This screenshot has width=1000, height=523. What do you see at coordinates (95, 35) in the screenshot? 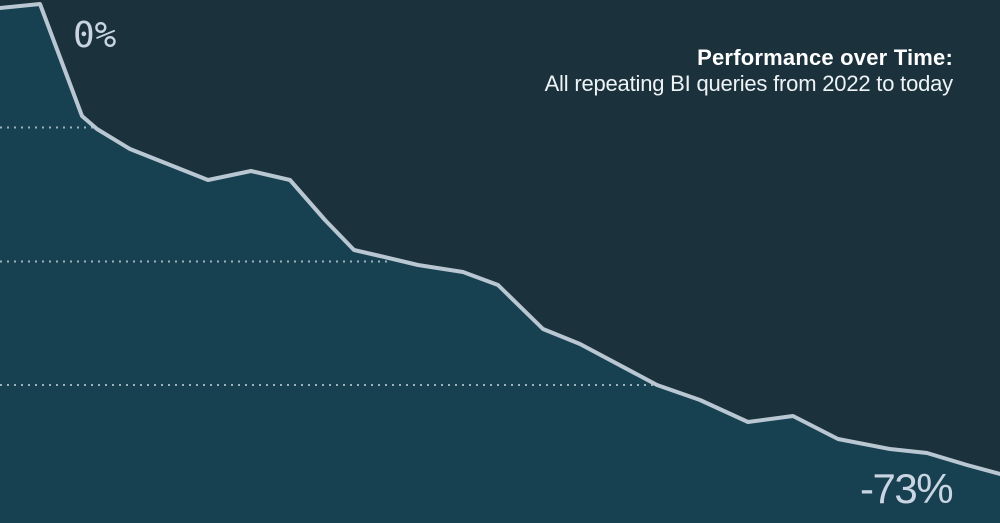
I see `start-value-label: 0%` at bounding box center [95, 35].